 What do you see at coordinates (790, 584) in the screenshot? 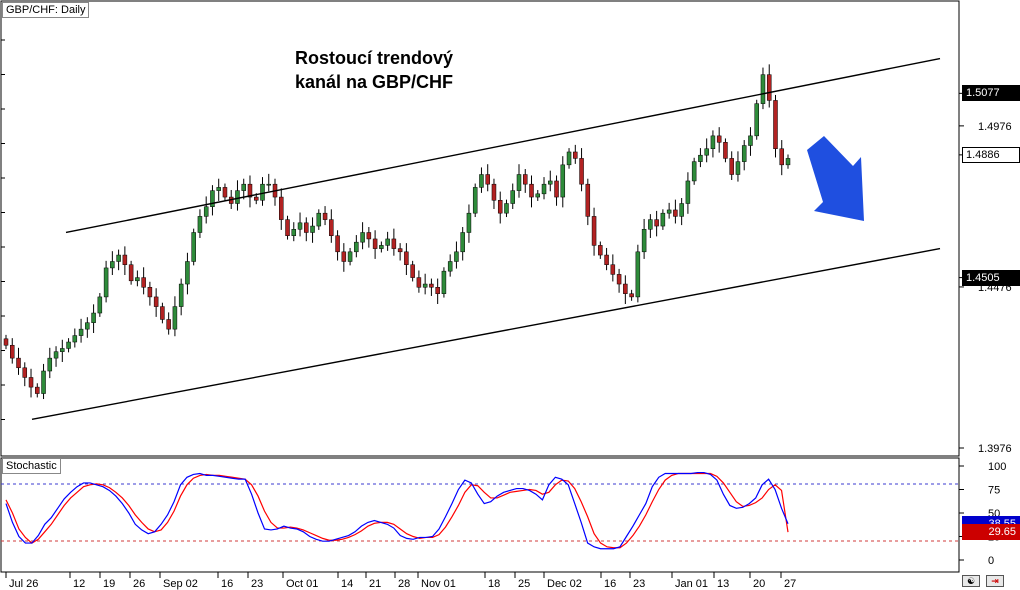
I see `time-tick-label: 27` at bounding box center [790, 584].